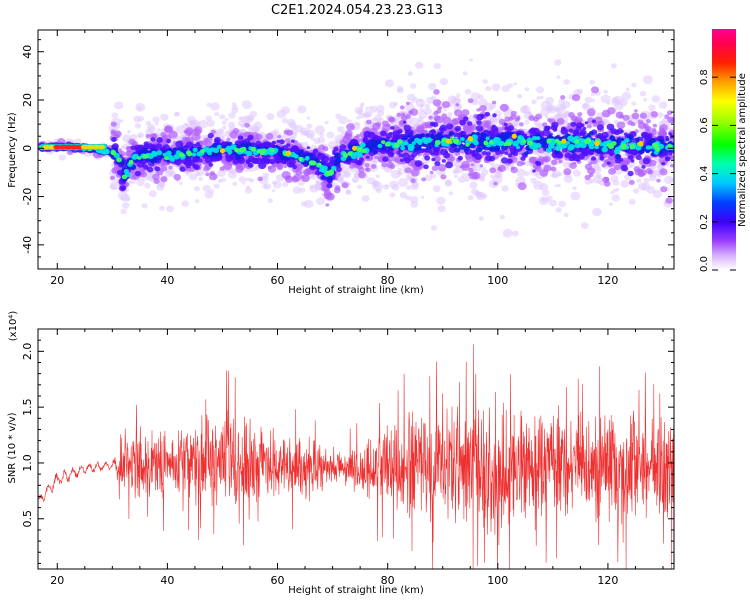 The image size is (750, 600). I want to click on y-tick-label: 20, so click(27, 100).